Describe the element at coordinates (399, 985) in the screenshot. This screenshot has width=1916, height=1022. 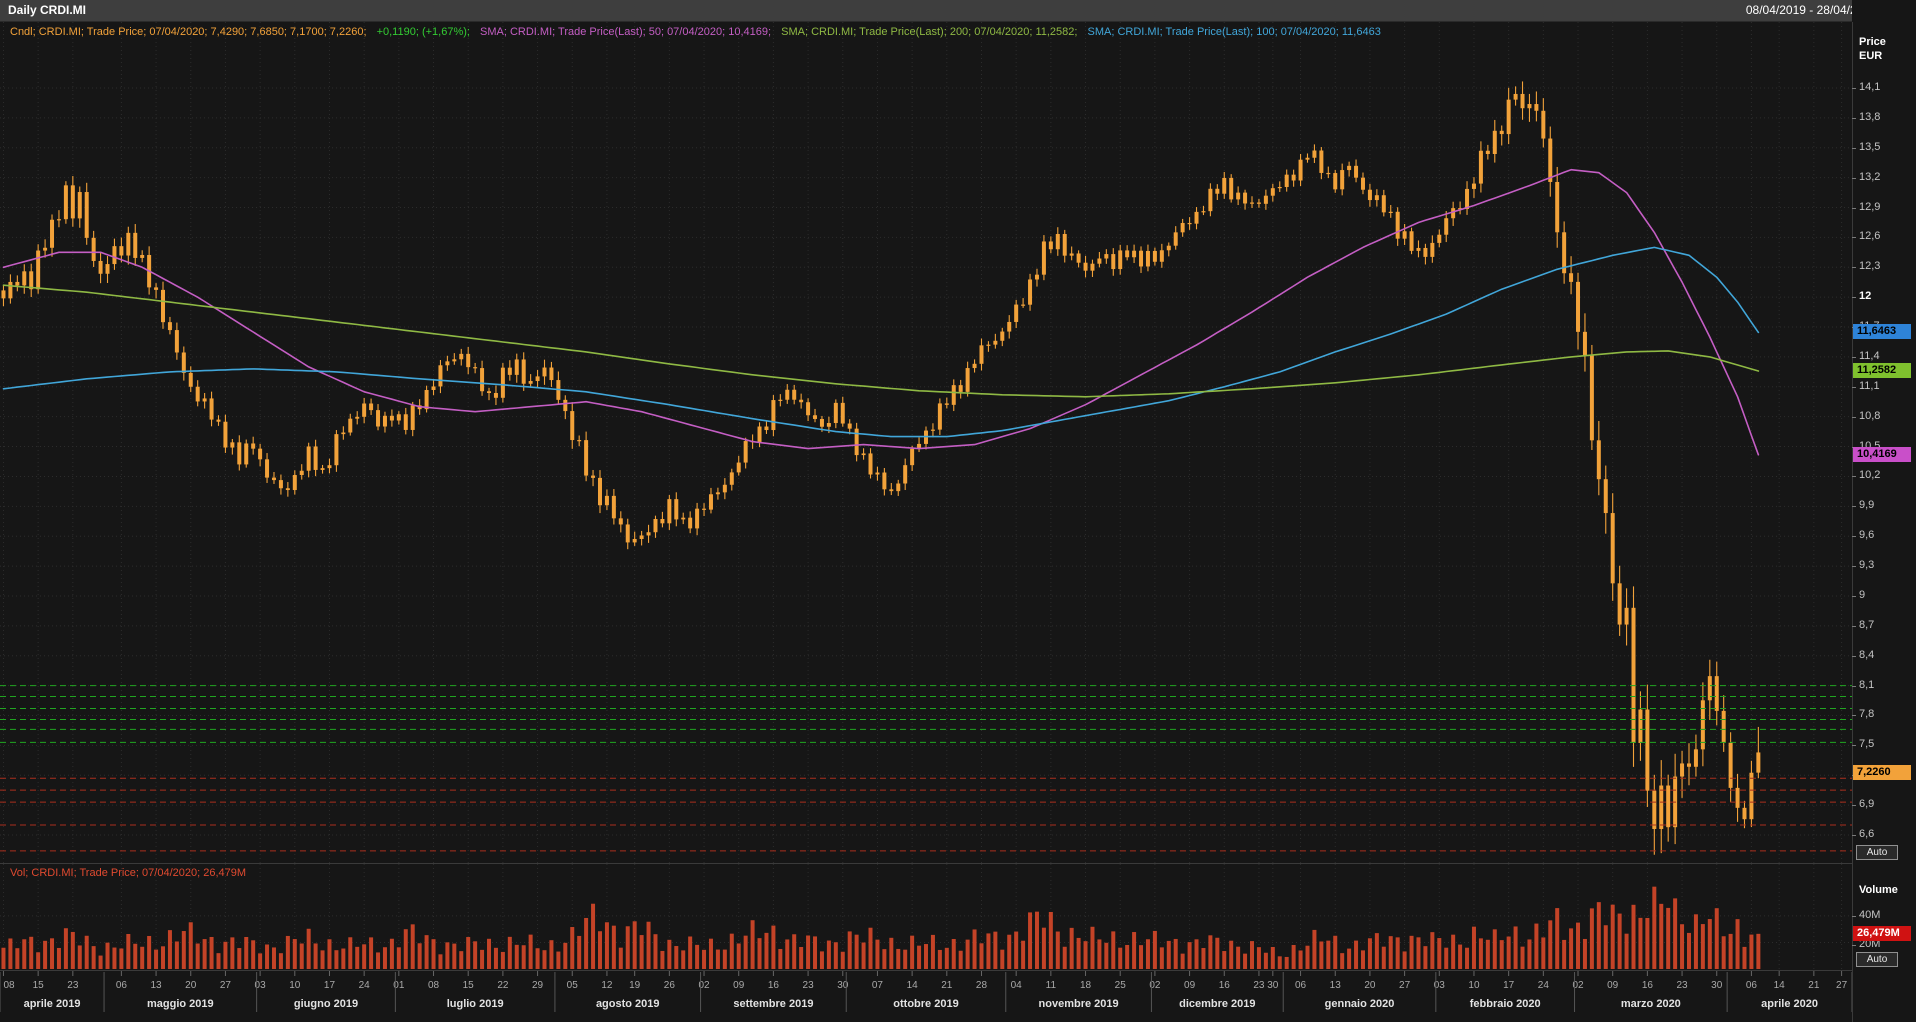
I see `svg-text: 01` at that location.